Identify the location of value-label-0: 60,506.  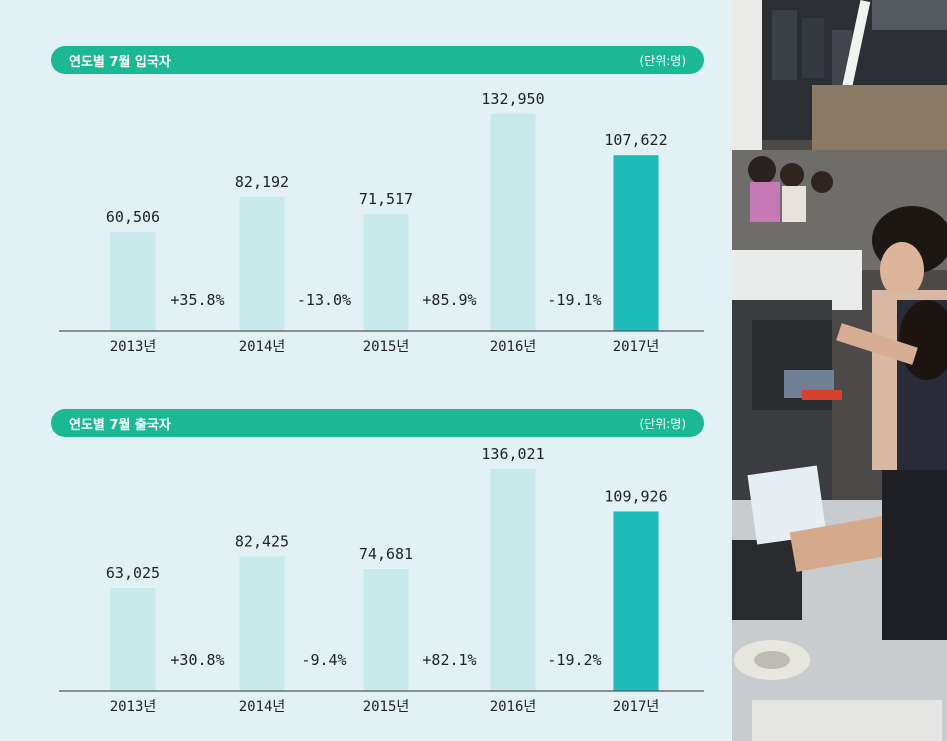
(133, 217).